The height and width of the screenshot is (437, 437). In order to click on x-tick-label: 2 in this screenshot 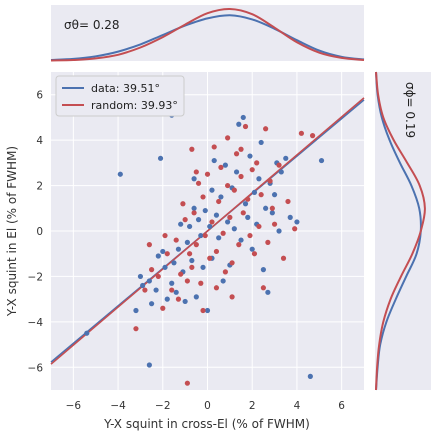, I will do `click(252, 406)`.